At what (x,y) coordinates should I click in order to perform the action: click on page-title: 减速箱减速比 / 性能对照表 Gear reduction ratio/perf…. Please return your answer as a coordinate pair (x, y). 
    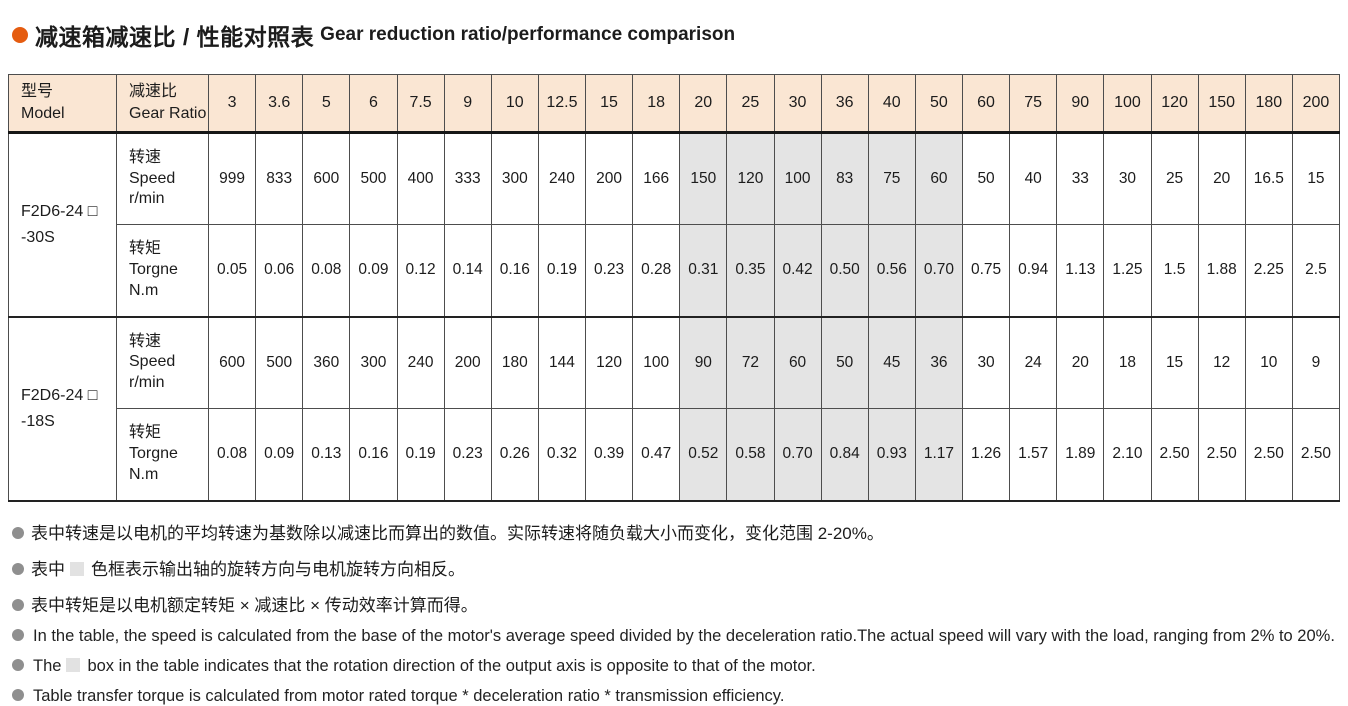
    Looking at the image, I should click on (676, 35).